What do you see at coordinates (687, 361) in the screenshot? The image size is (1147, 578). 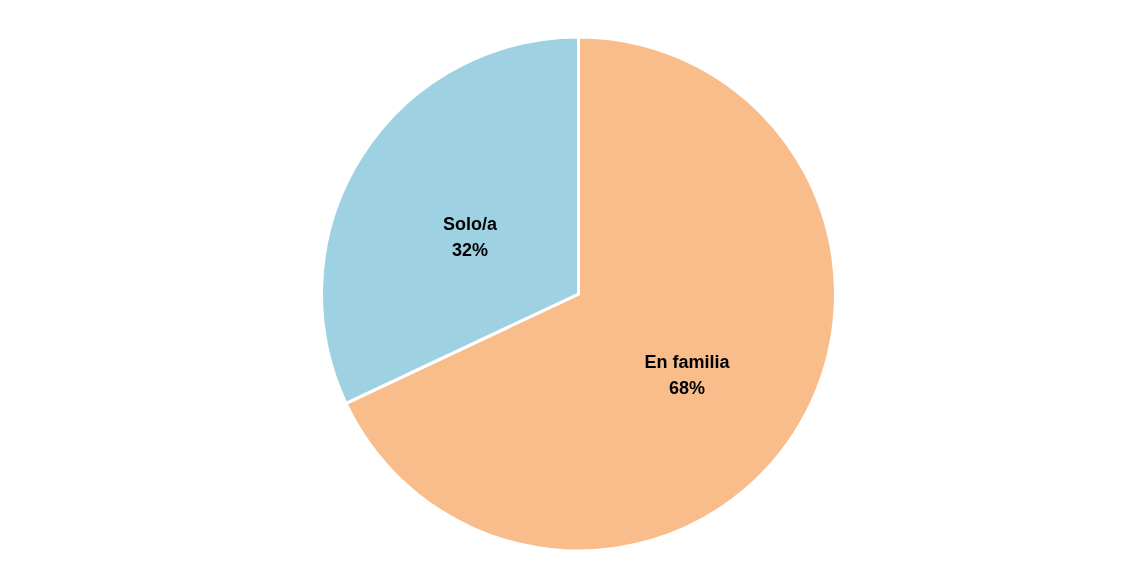 I see `slice-label: En familia` at bounding box center [687, 361].